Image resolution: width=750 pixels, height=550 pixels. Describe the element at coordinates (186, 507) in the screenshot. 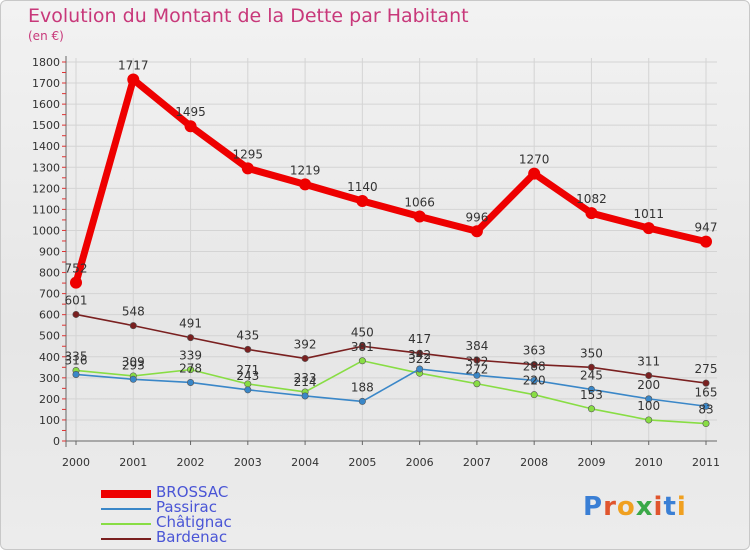

I see `legend-label: Passirac` at that location.